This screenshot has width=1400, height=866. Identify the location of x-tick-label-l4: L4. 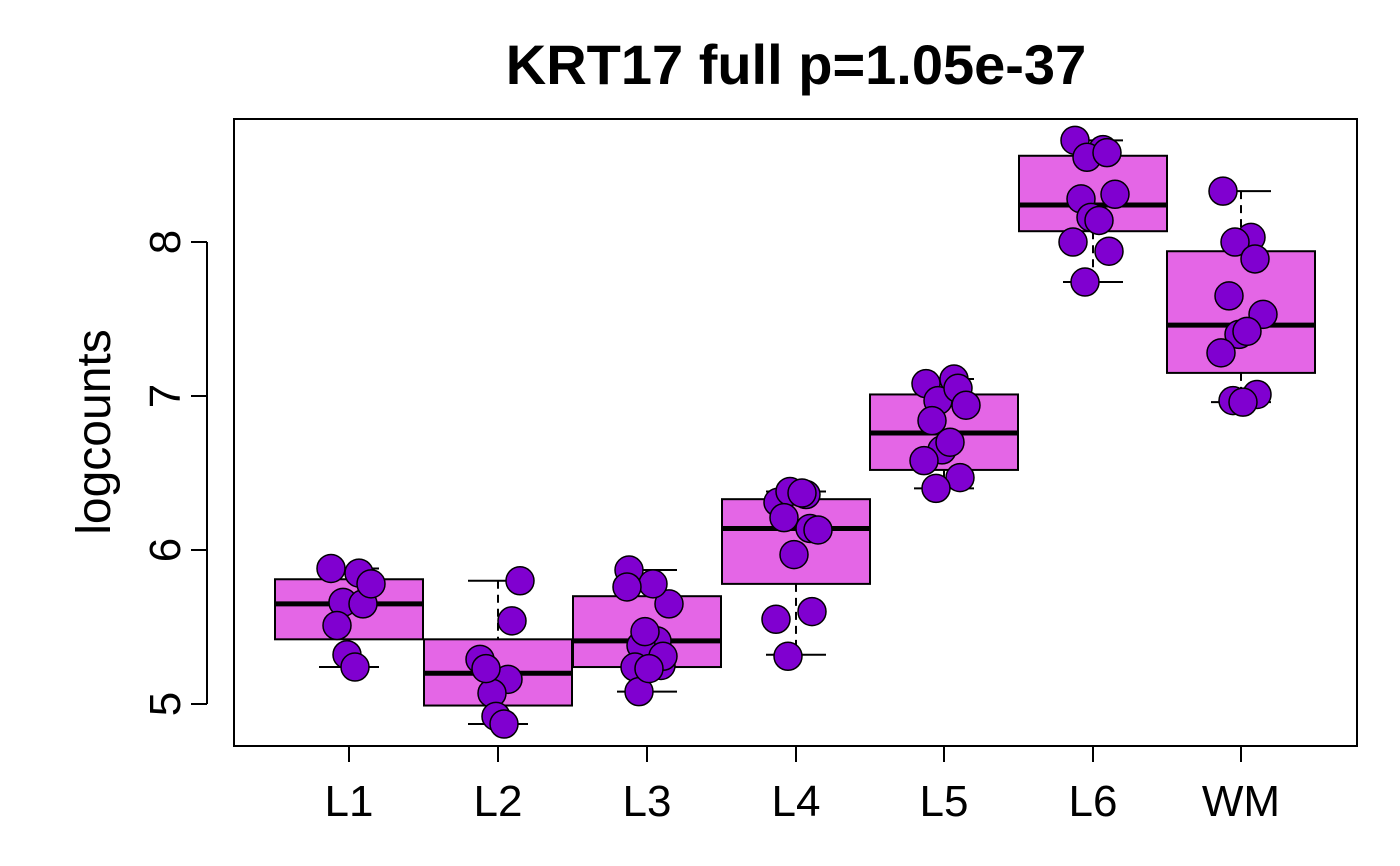
(796, 801).